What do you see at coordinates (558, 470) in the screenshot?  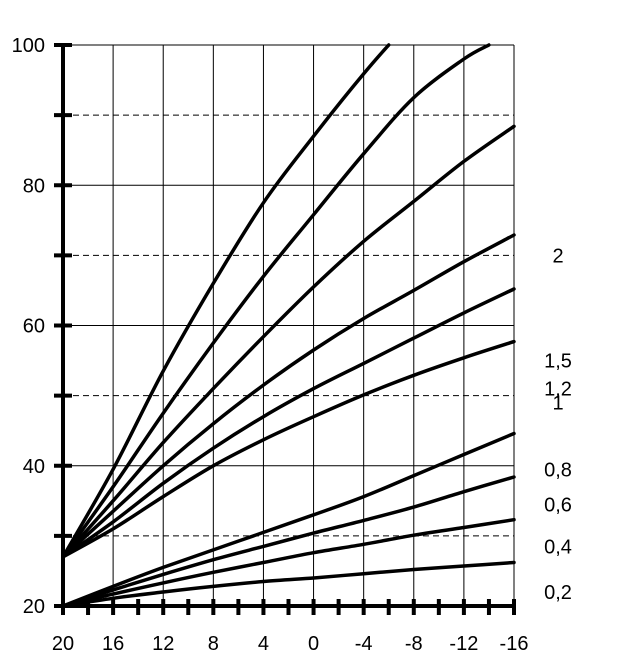 I see `curve-label-0-8: 0,8` at bounding box center [558, 470].